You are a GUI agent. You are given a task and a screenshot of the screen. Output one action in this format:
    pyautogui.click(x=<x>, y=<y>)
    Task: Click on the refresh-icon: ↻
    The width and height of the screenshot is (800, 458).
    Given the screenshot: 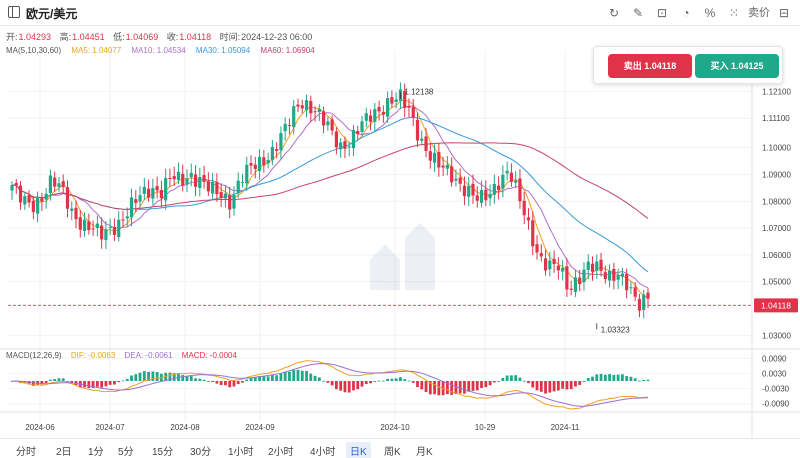 What is the action you would take?
    pyautogui.click(x=614, y=13)
    